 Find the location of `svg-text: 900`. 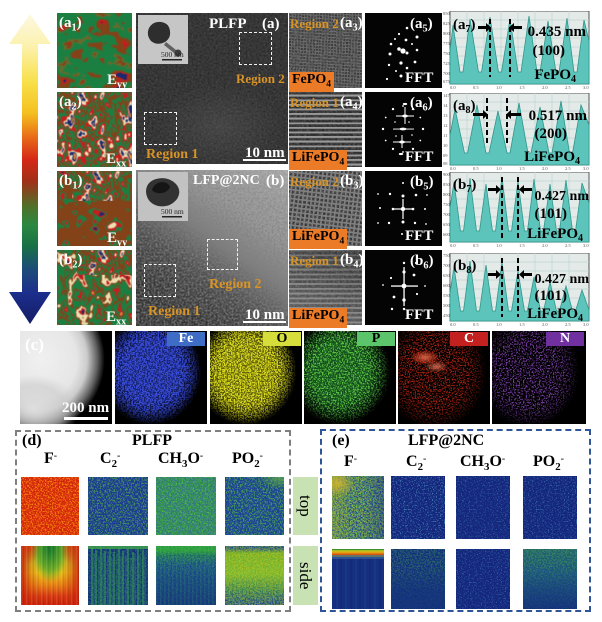

svg-text: 900 is located at coordinates (447, 174).